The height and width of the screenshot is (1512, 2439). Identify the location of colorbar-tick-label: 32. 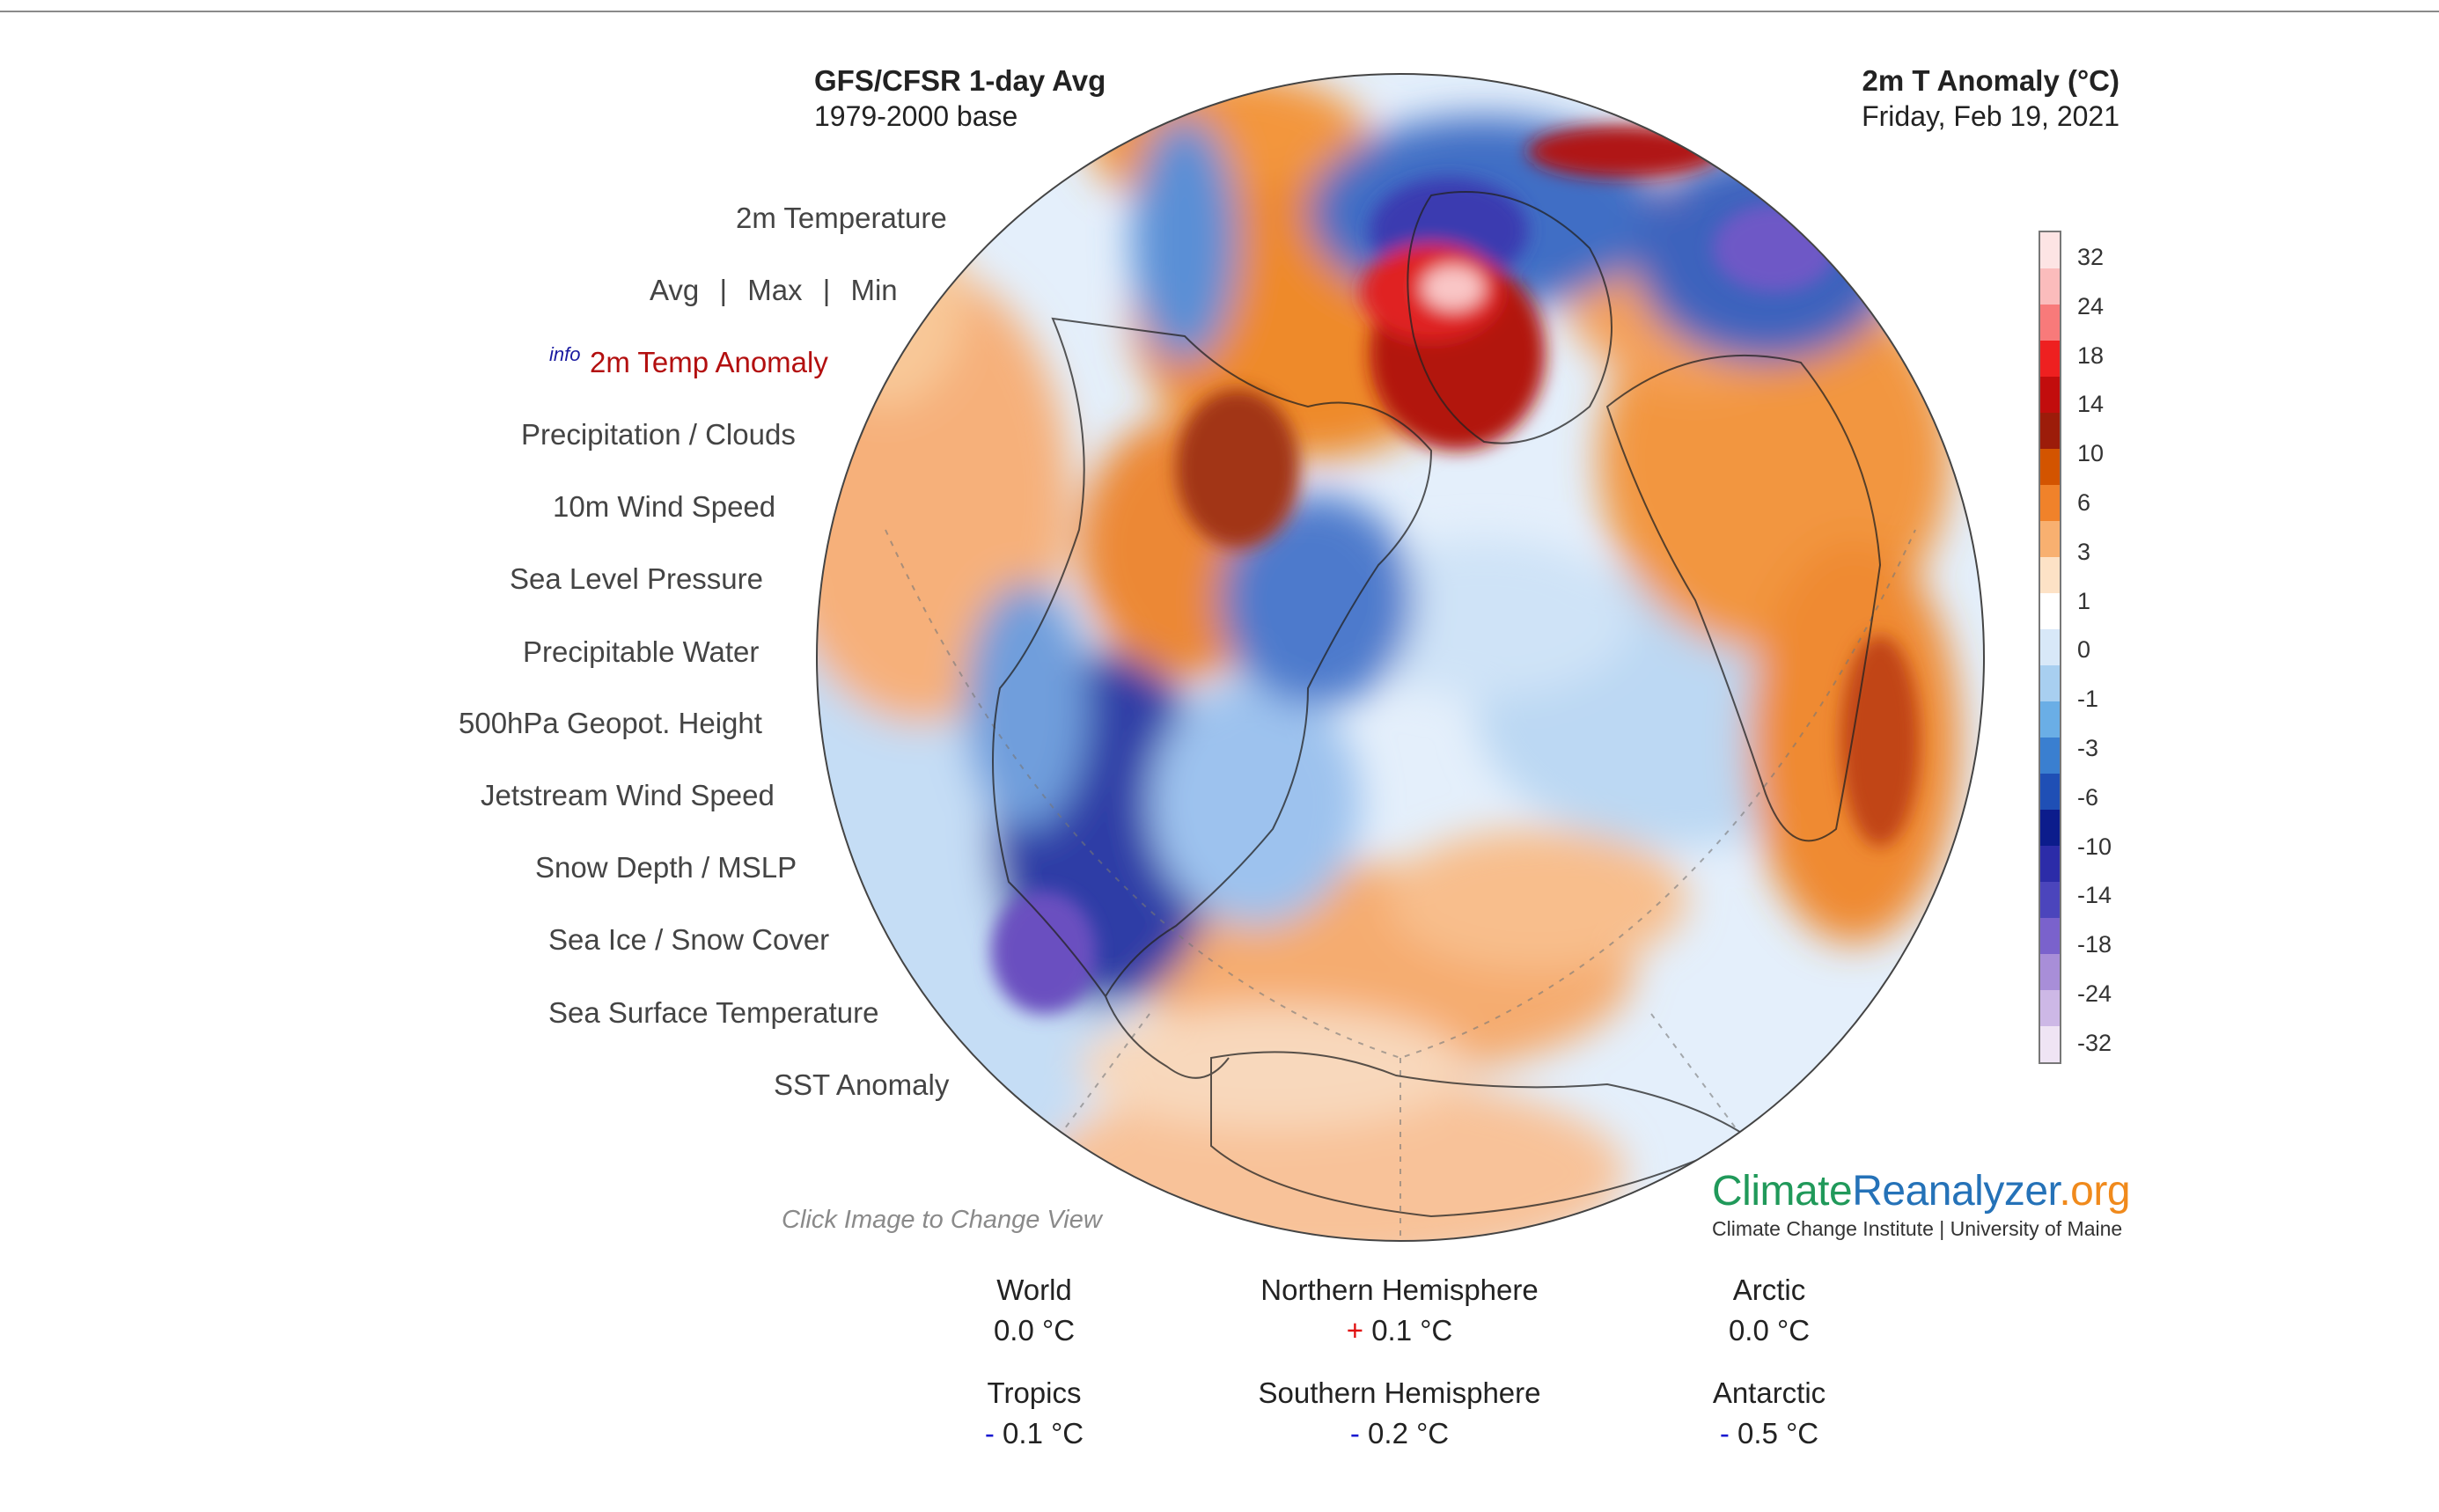
(2091, 257).